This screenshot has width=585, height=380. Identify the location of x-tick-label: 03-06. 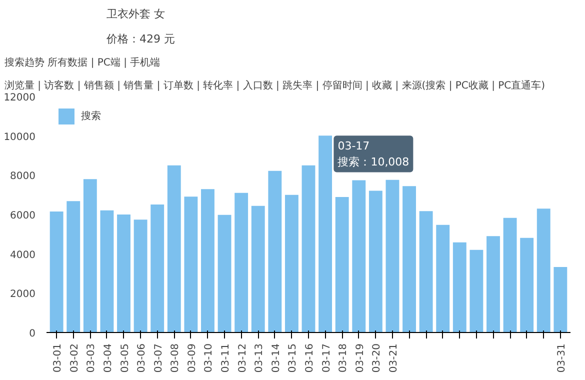
(142, 358).